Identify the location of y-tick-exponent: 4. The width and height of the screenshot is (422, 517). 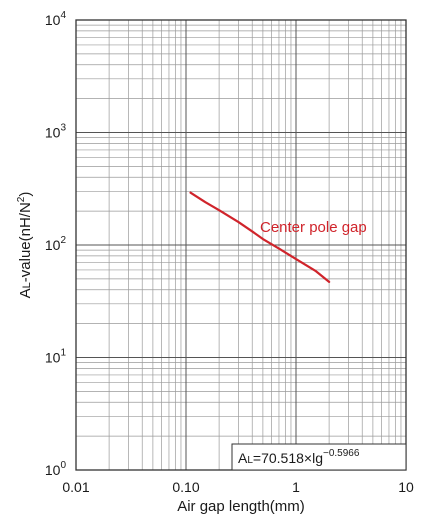
(63, 15).